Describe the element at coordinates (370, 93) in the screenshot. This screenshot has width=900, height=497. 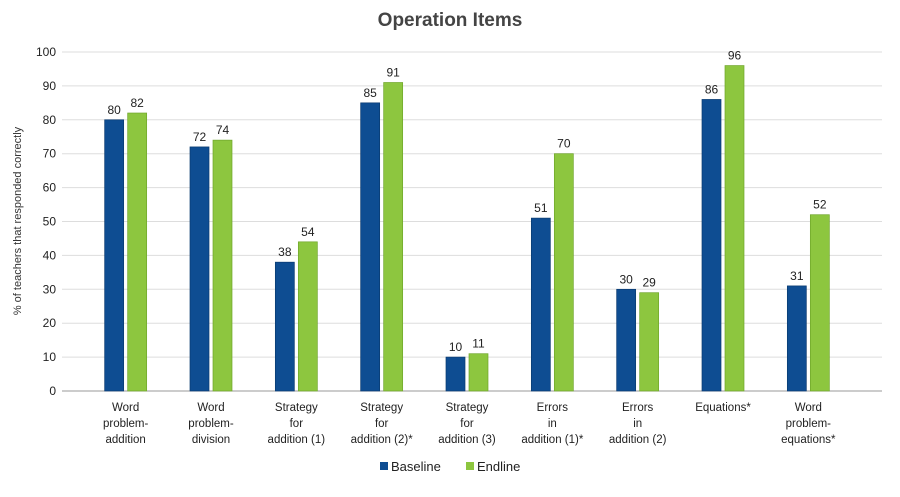
I see `data-label: 85` at that location.